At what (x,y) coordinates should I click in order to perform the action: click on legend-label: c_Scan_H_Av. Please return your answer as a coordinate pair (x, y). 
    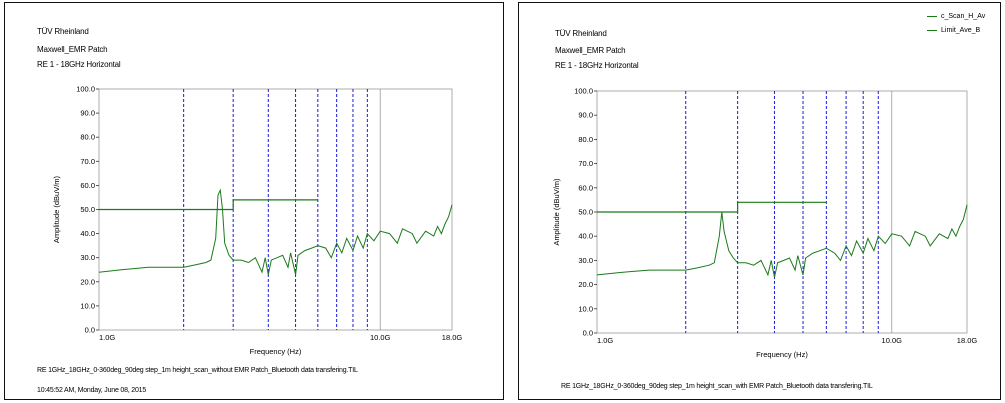
    Looking at the image, I should click on (963, 16).